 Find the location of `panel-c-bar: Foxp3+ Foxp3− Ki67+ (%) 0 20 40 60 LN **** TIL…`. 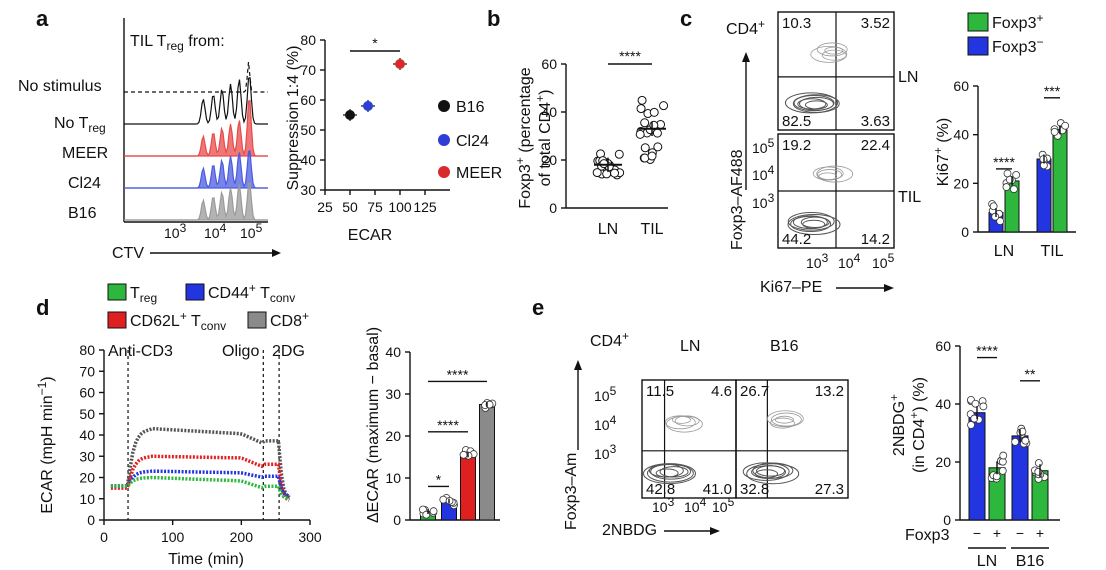

panel-c-bar: Foxp3+ Foxp3− Ki67+ (%) 0 20 40 60 LN **** TIL… is located at coordinates (1003, 135).